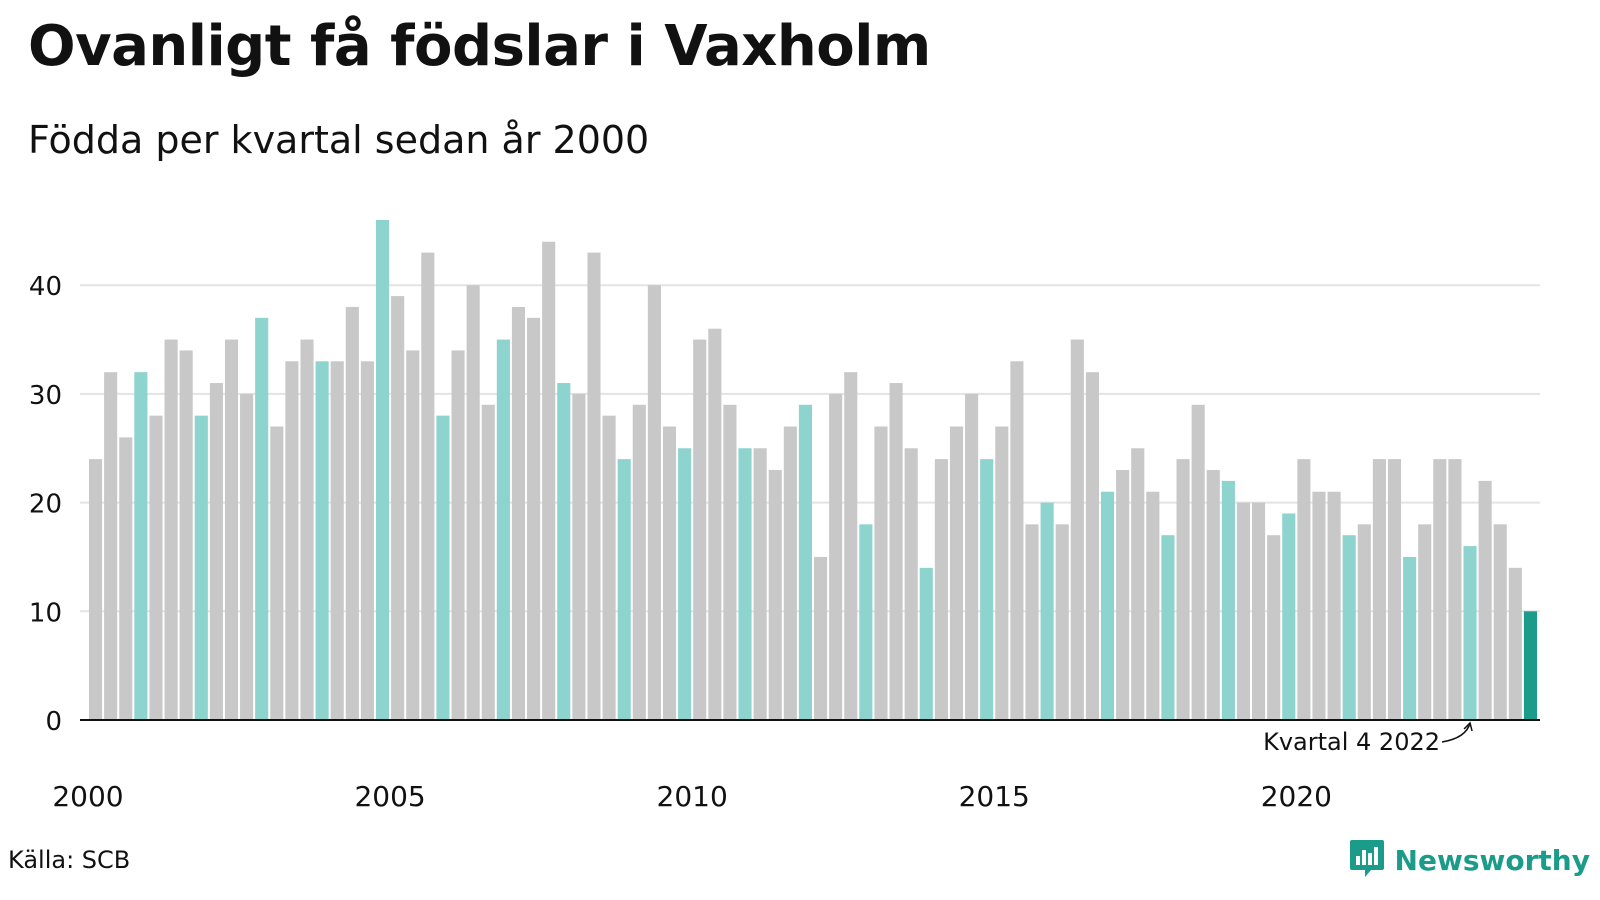 Image resolution: width=1600 pixels, height=900 pixels. I want to click on bar-2004-K4, so click(382, 470).